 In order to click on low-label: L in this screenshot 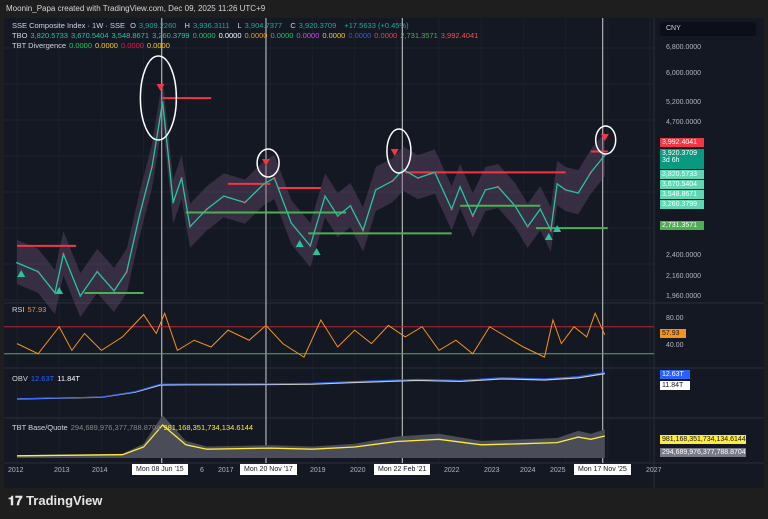, I will do `click(239, 25)`.